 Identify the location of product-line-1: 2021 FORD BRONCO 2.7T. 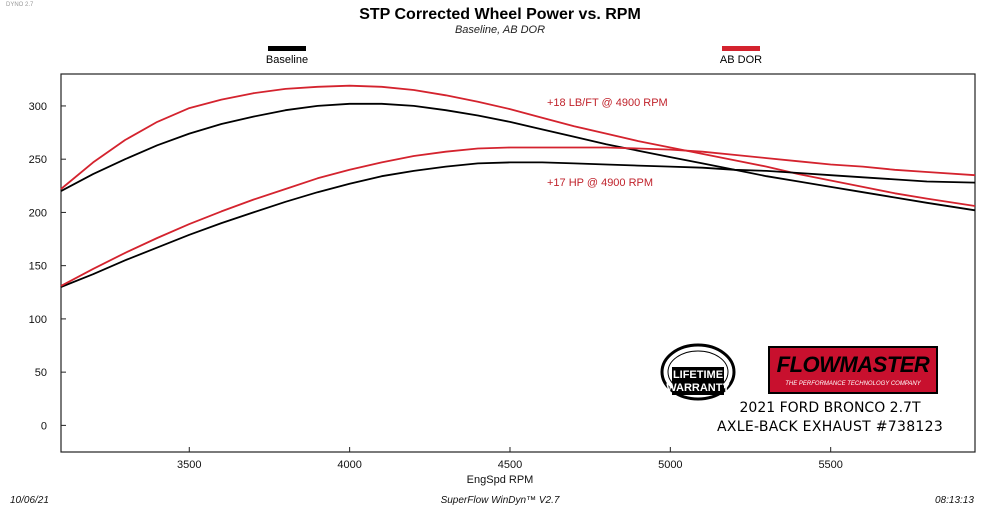
(830, 408).